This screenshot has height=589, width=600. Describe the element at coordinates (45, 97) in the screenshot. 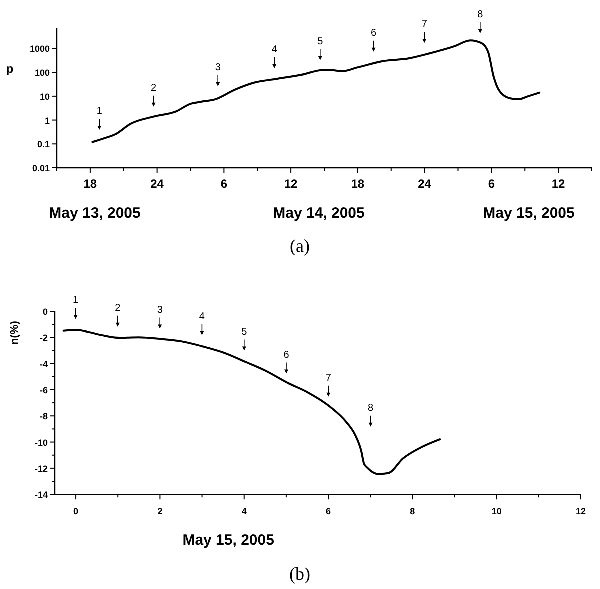

I see `y-tick-label: 10` at that location.